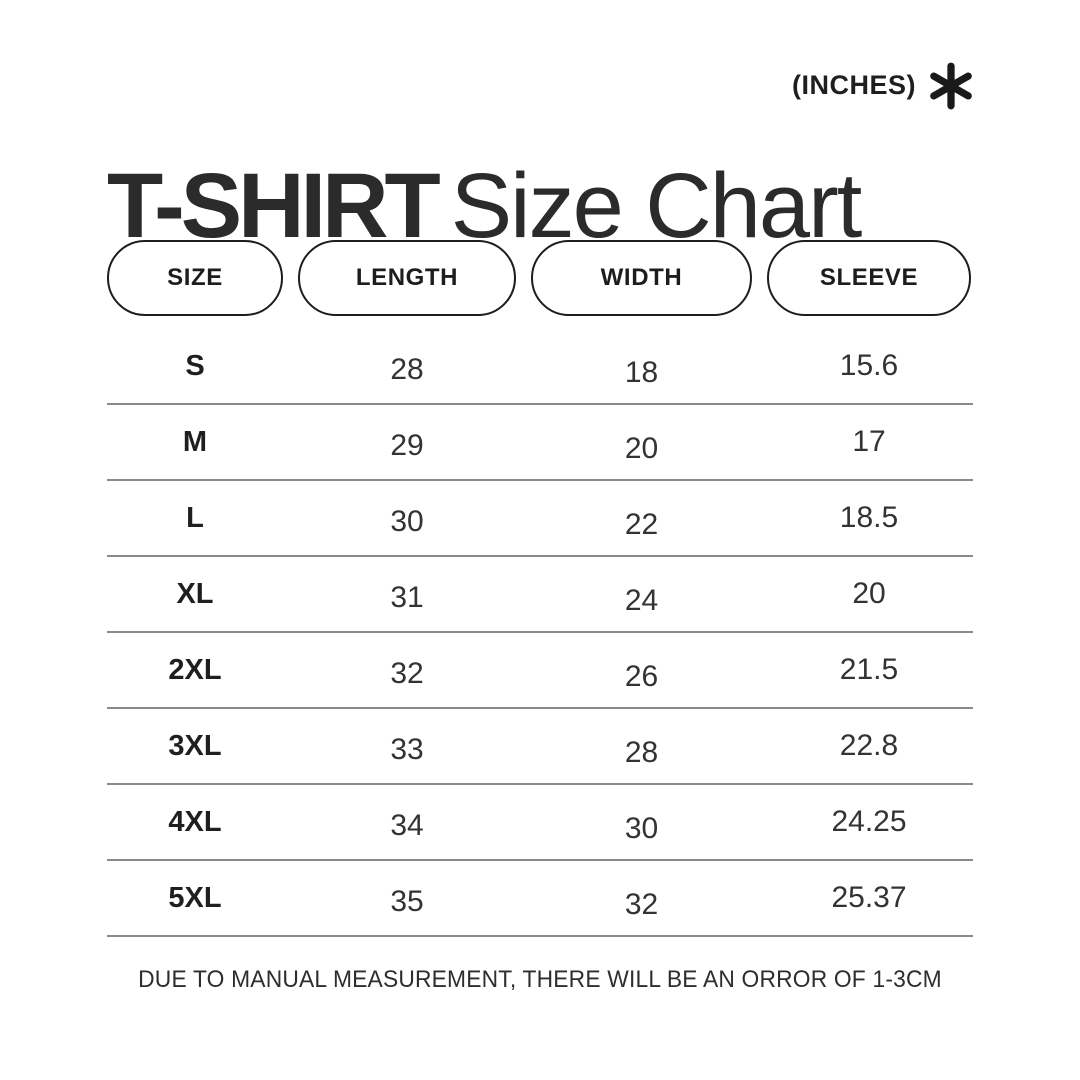 The height and width of the screenshot is (1080, 1080). I want to click on length-value-cell: 30, so click(407, 519).